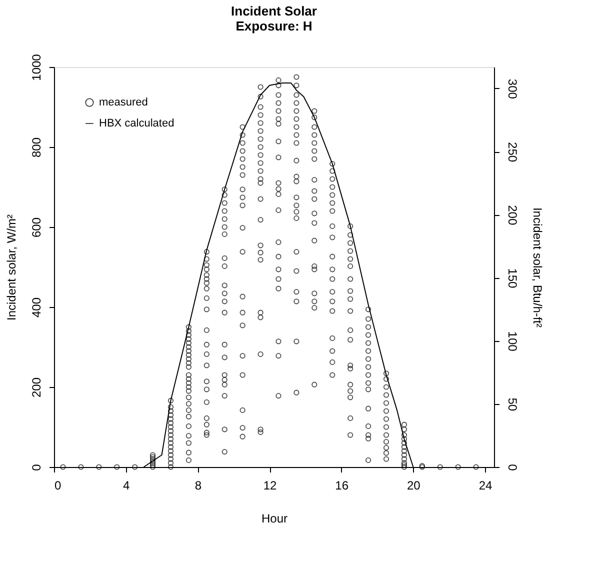  I want to click on x-tick-label: 12, so click(270, 485).